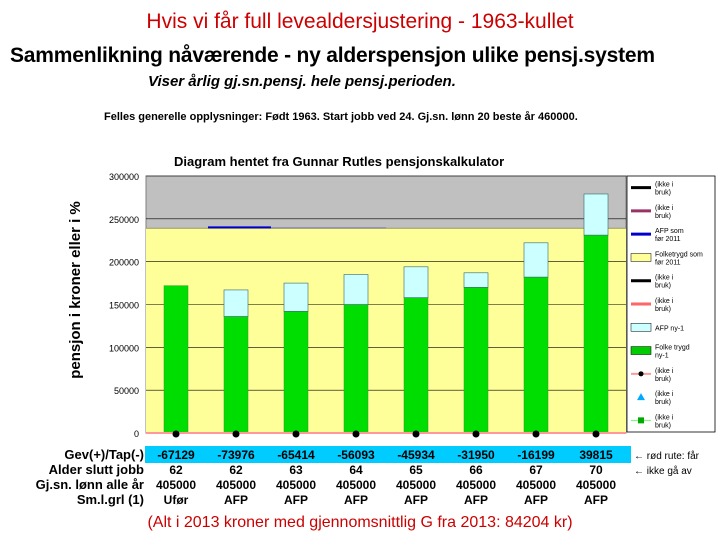  Describe the element at coordinates (124, 263) in the screenshot. I see `y-tick-label: 200000` at that location.